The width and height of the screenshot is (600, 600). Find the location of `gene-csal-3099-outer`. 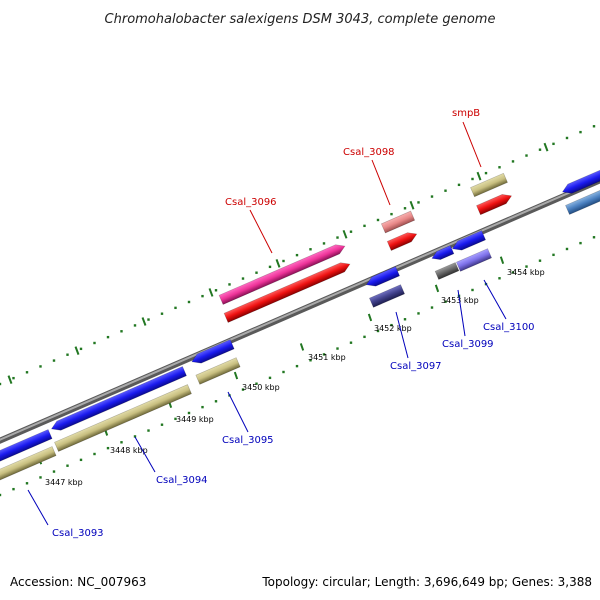

gene-csal-3099-outer is located at coordinates (447, 271).